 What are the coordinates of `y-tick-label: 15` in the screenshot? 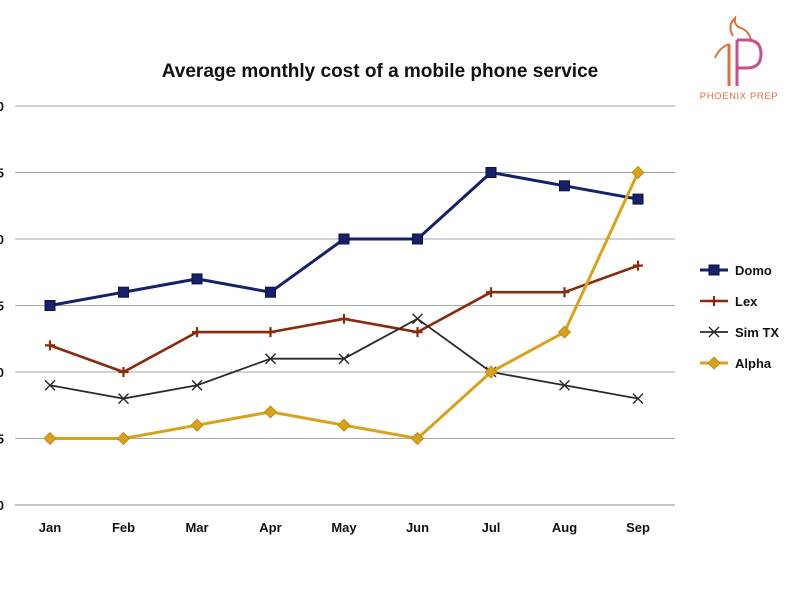 It's located at (2, 306).